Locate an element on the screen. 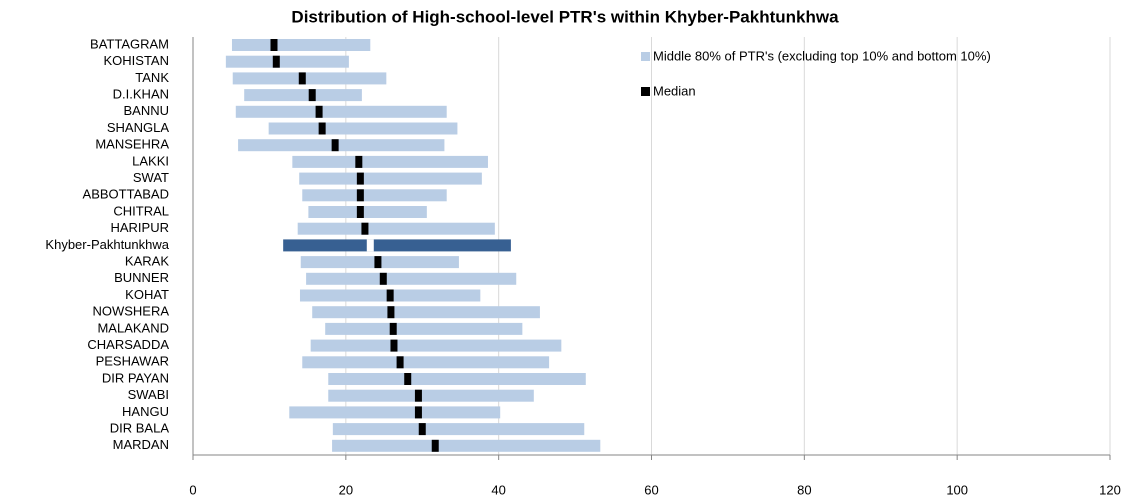  x-tick-label: 60 is located at coordinates (651, 489).